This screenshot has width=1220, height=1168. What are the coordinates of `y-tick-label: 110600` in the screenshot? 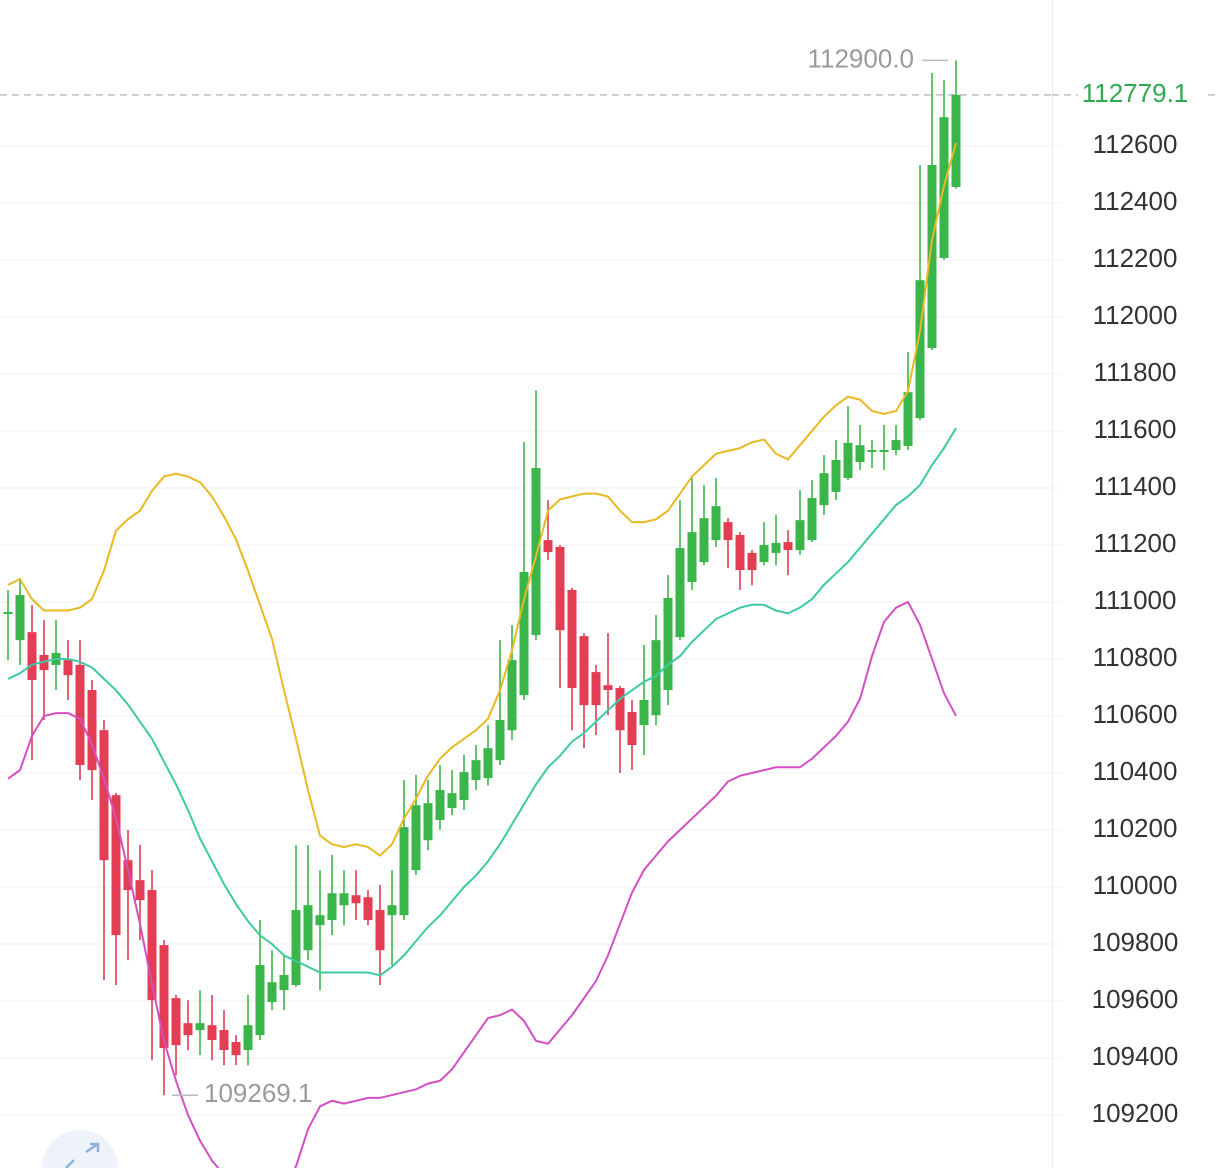 It's located at (1135, 714).